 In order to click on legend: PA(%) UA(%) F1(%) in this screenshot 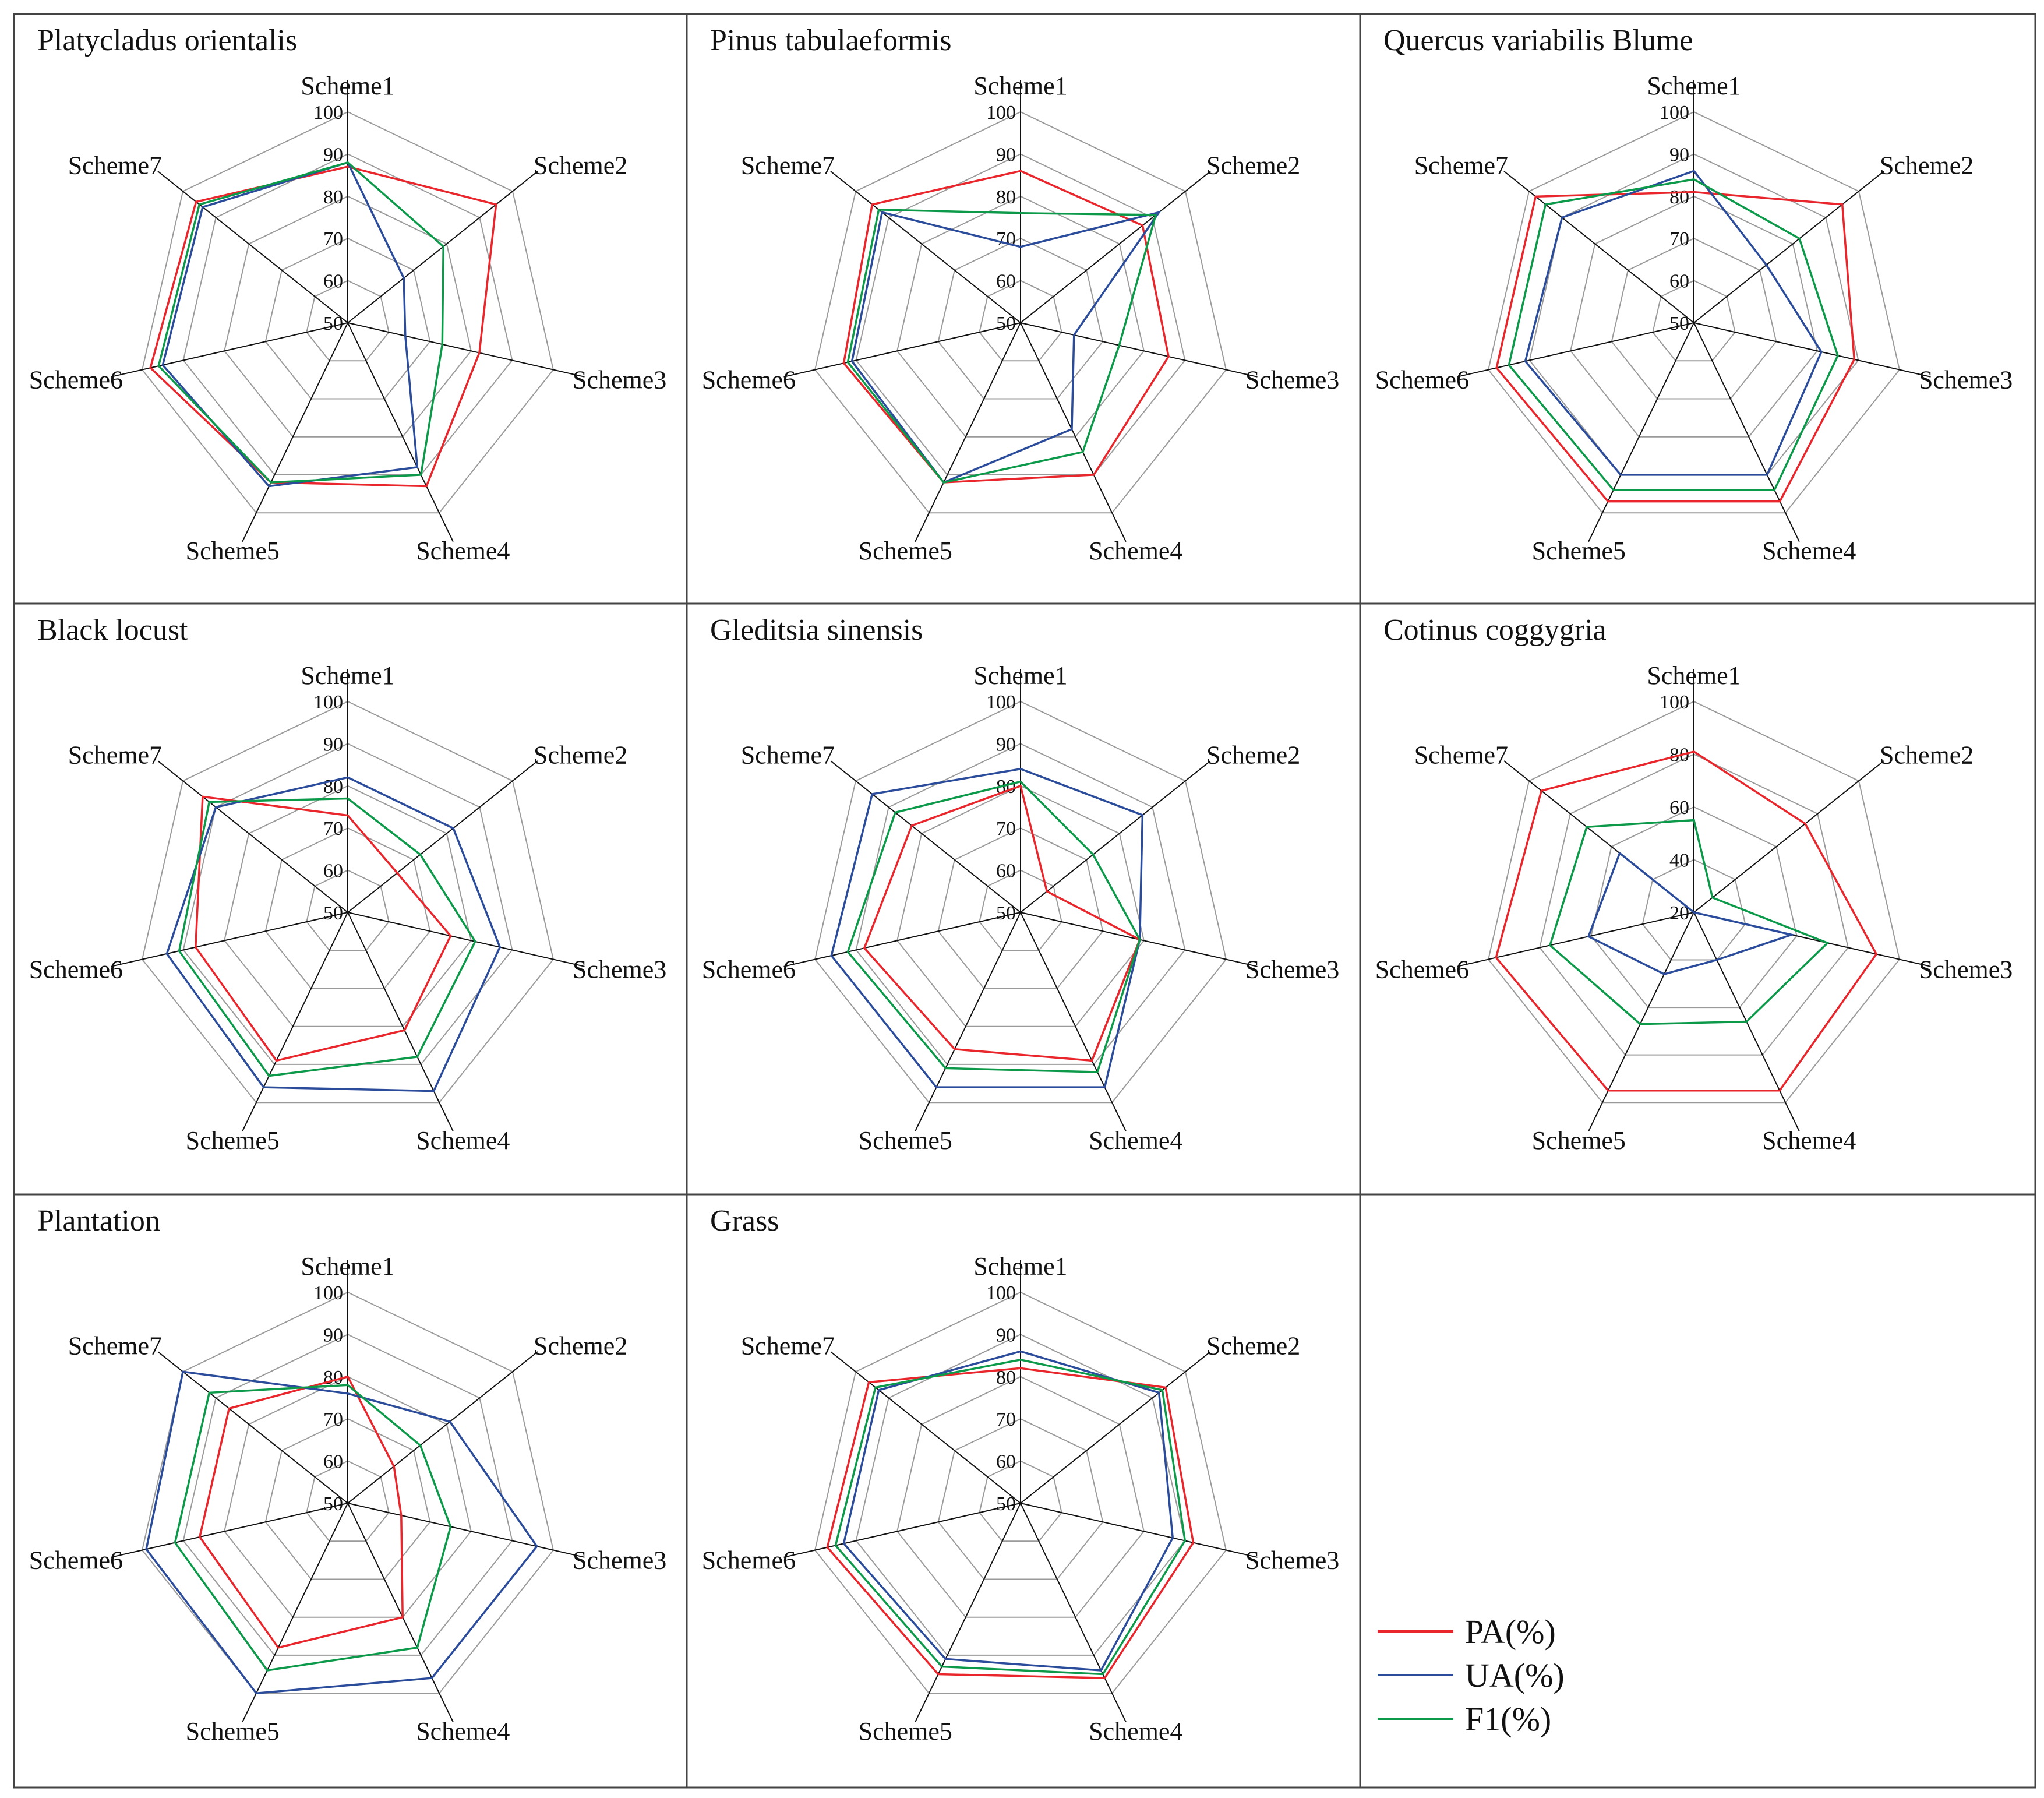, I will do `click(1471, 1675)`.